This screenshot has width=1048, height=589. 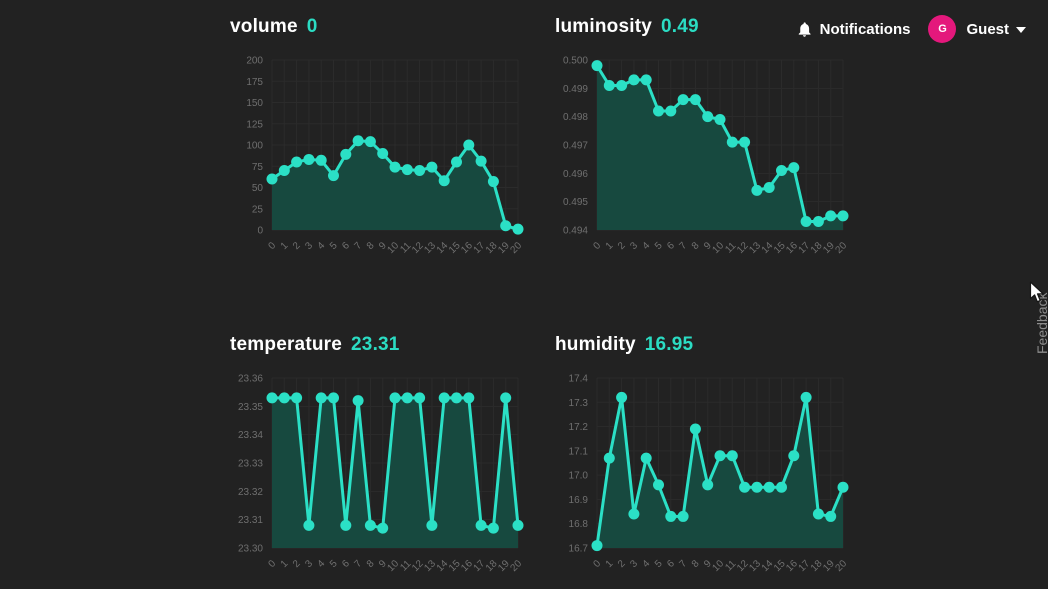 What do you see at coordinates (604, 26) in the screenshot?
I see `chart-title-label: luminosity` at bounding box center [604, 26].